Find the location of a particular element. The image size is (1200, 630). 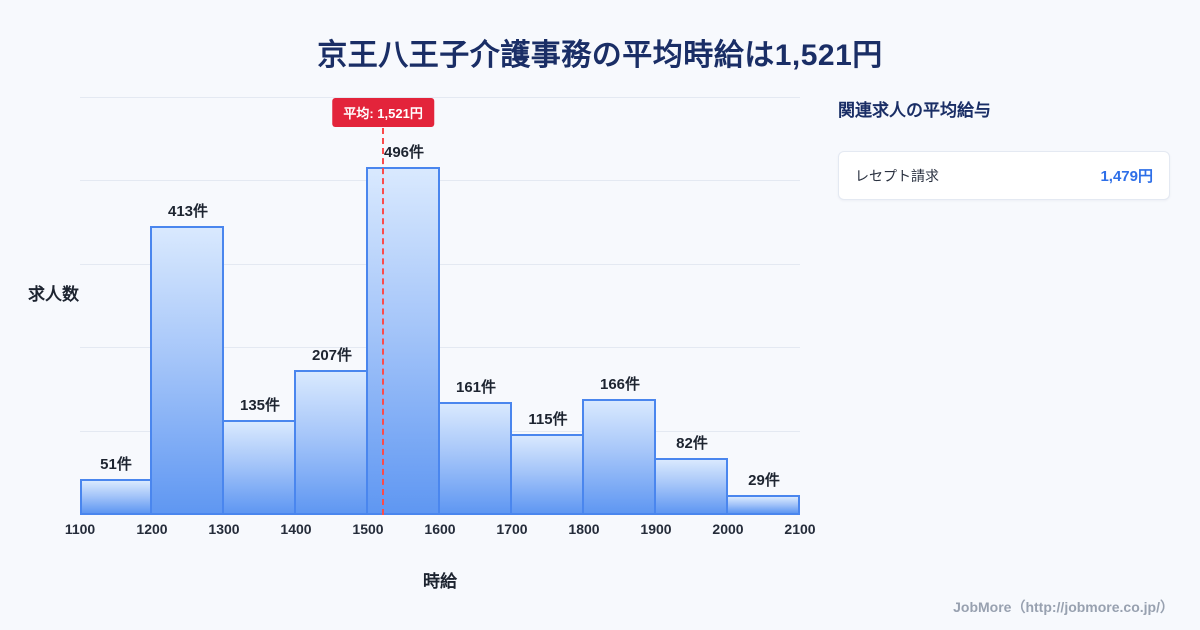

histogram-bin: 82件 is located at coordinates (691, 306).